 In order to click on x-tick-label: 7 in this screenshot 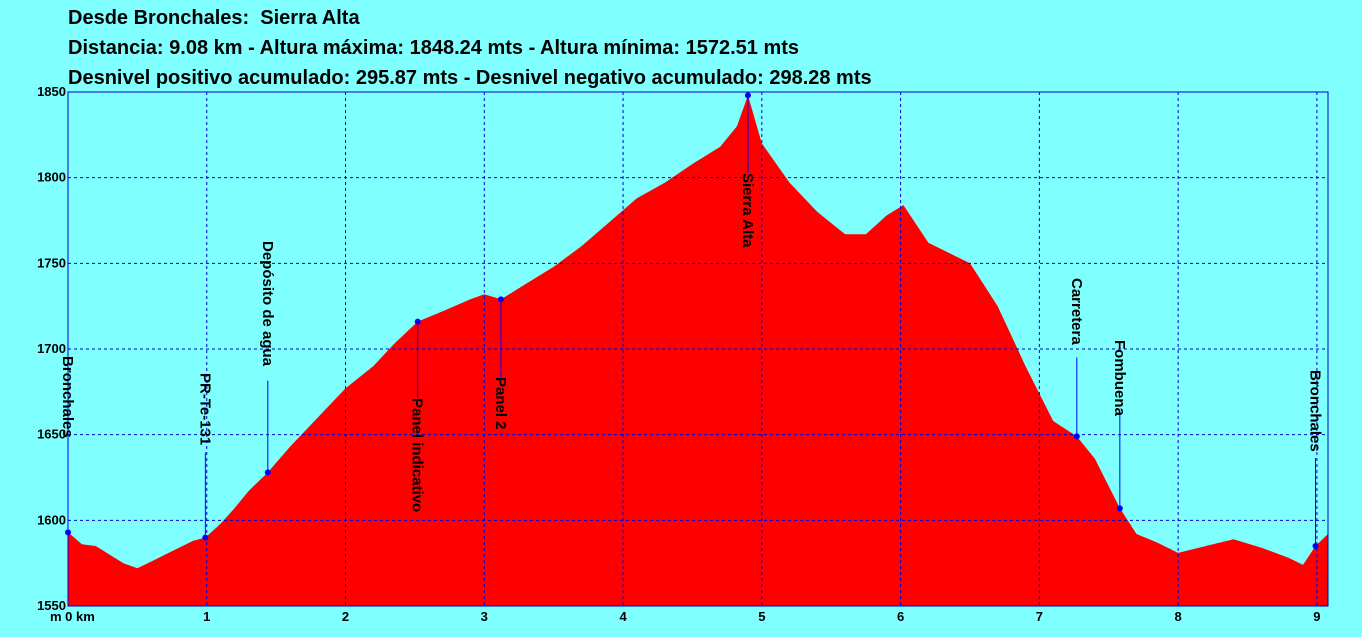, I will do `click(1039, 616)`.